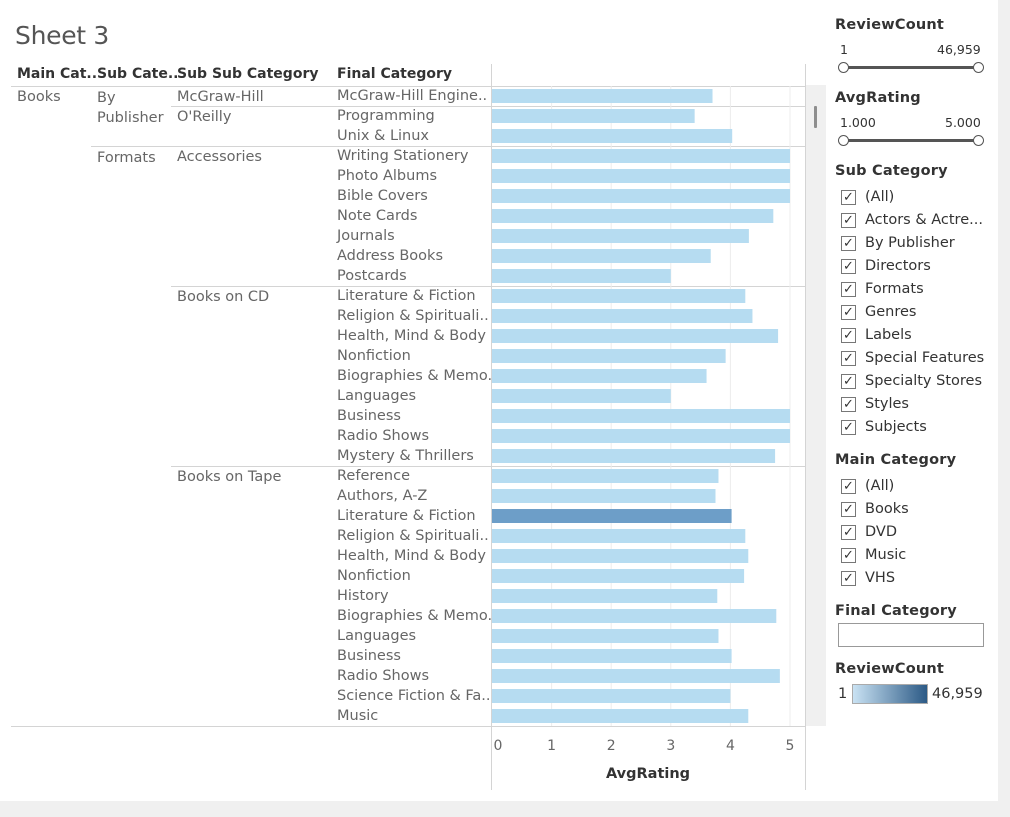 Image resolution: width=1010 pixels, height=817 pixels. I want to click on avgrating-slider-max-handle, so click(978, 140).